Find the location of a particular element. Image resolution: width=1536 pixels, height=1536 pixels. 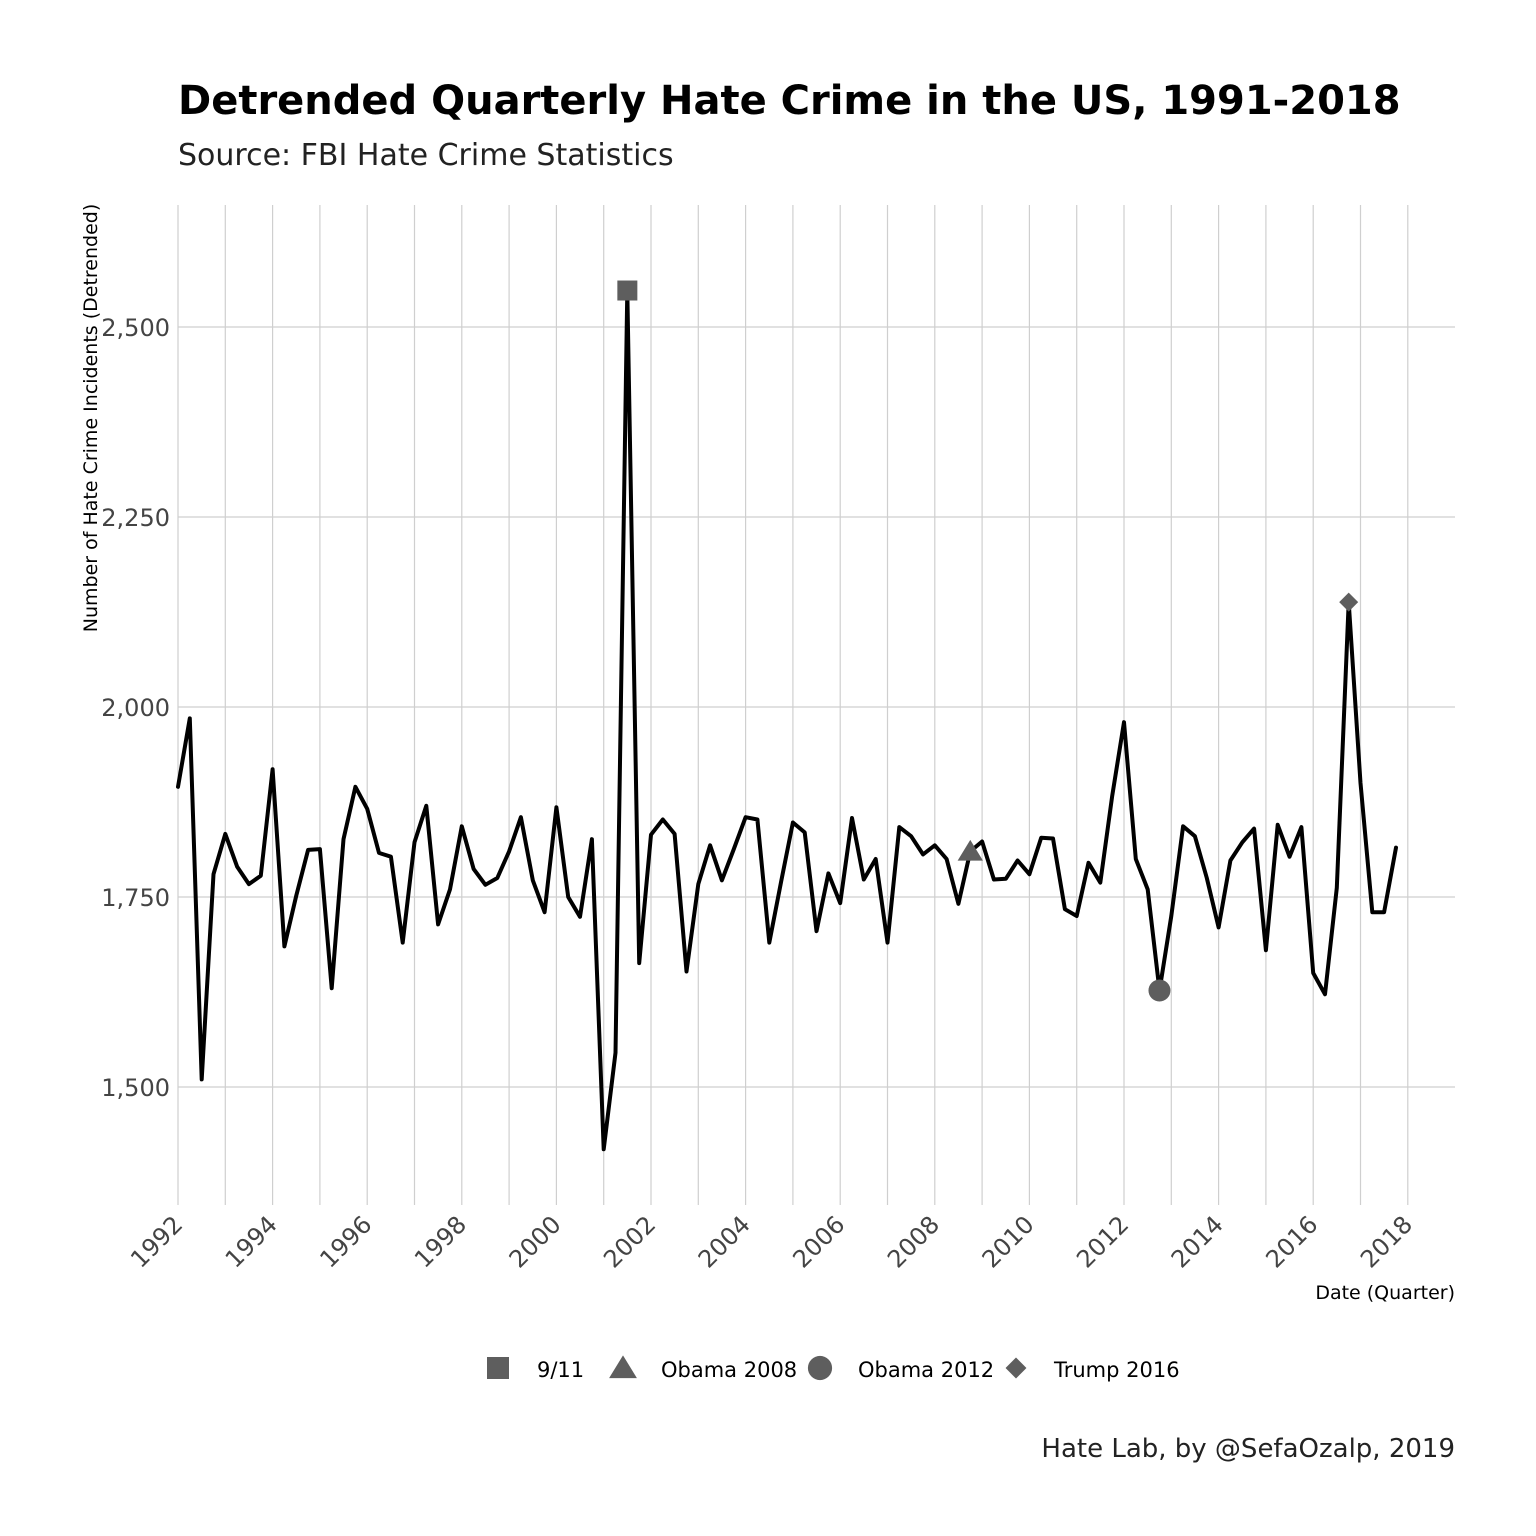

x-tick-label: 2010 is located at coordinates (1008, 1241).